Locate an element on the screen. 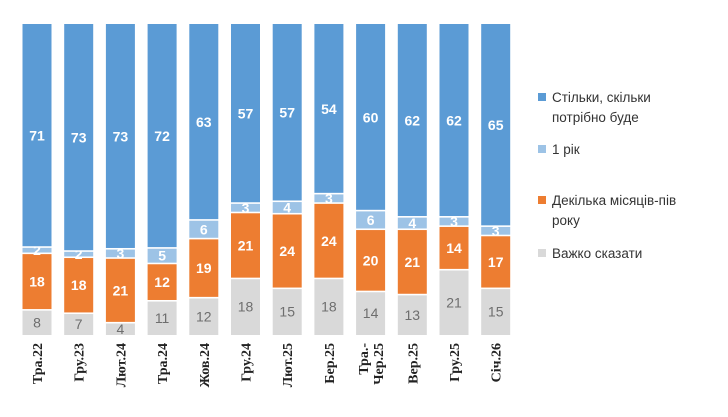 Image resolution: width=728 pixels, height=417 pixels. data-label-декілька-місяців-пів-року-вер-25: 21 is located at coordinates (413, 262).